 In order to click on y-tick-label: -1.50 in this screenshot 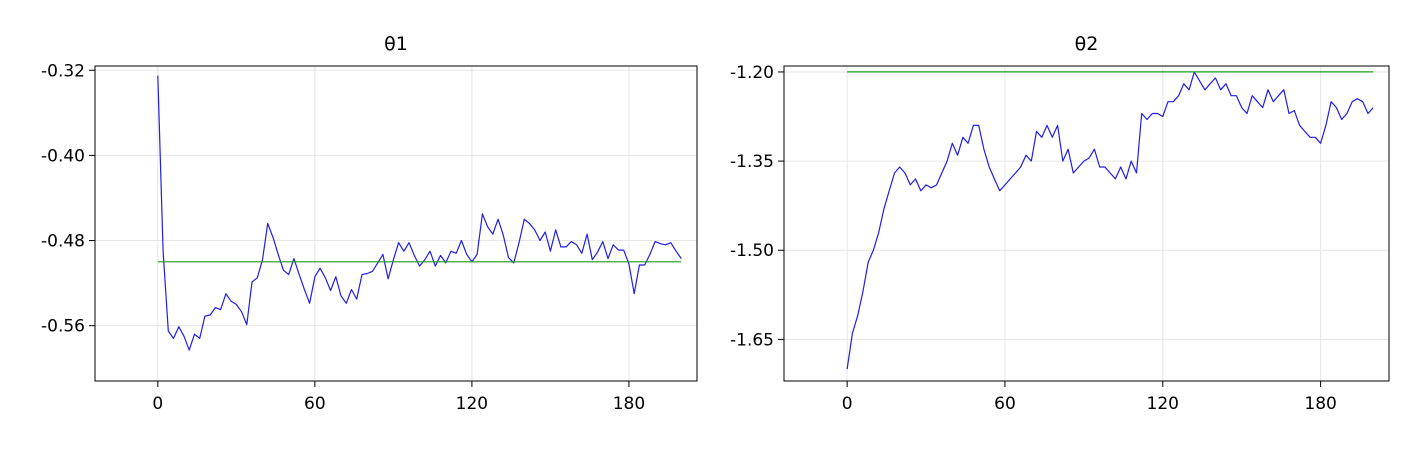, I will do `click(752, 251)`.